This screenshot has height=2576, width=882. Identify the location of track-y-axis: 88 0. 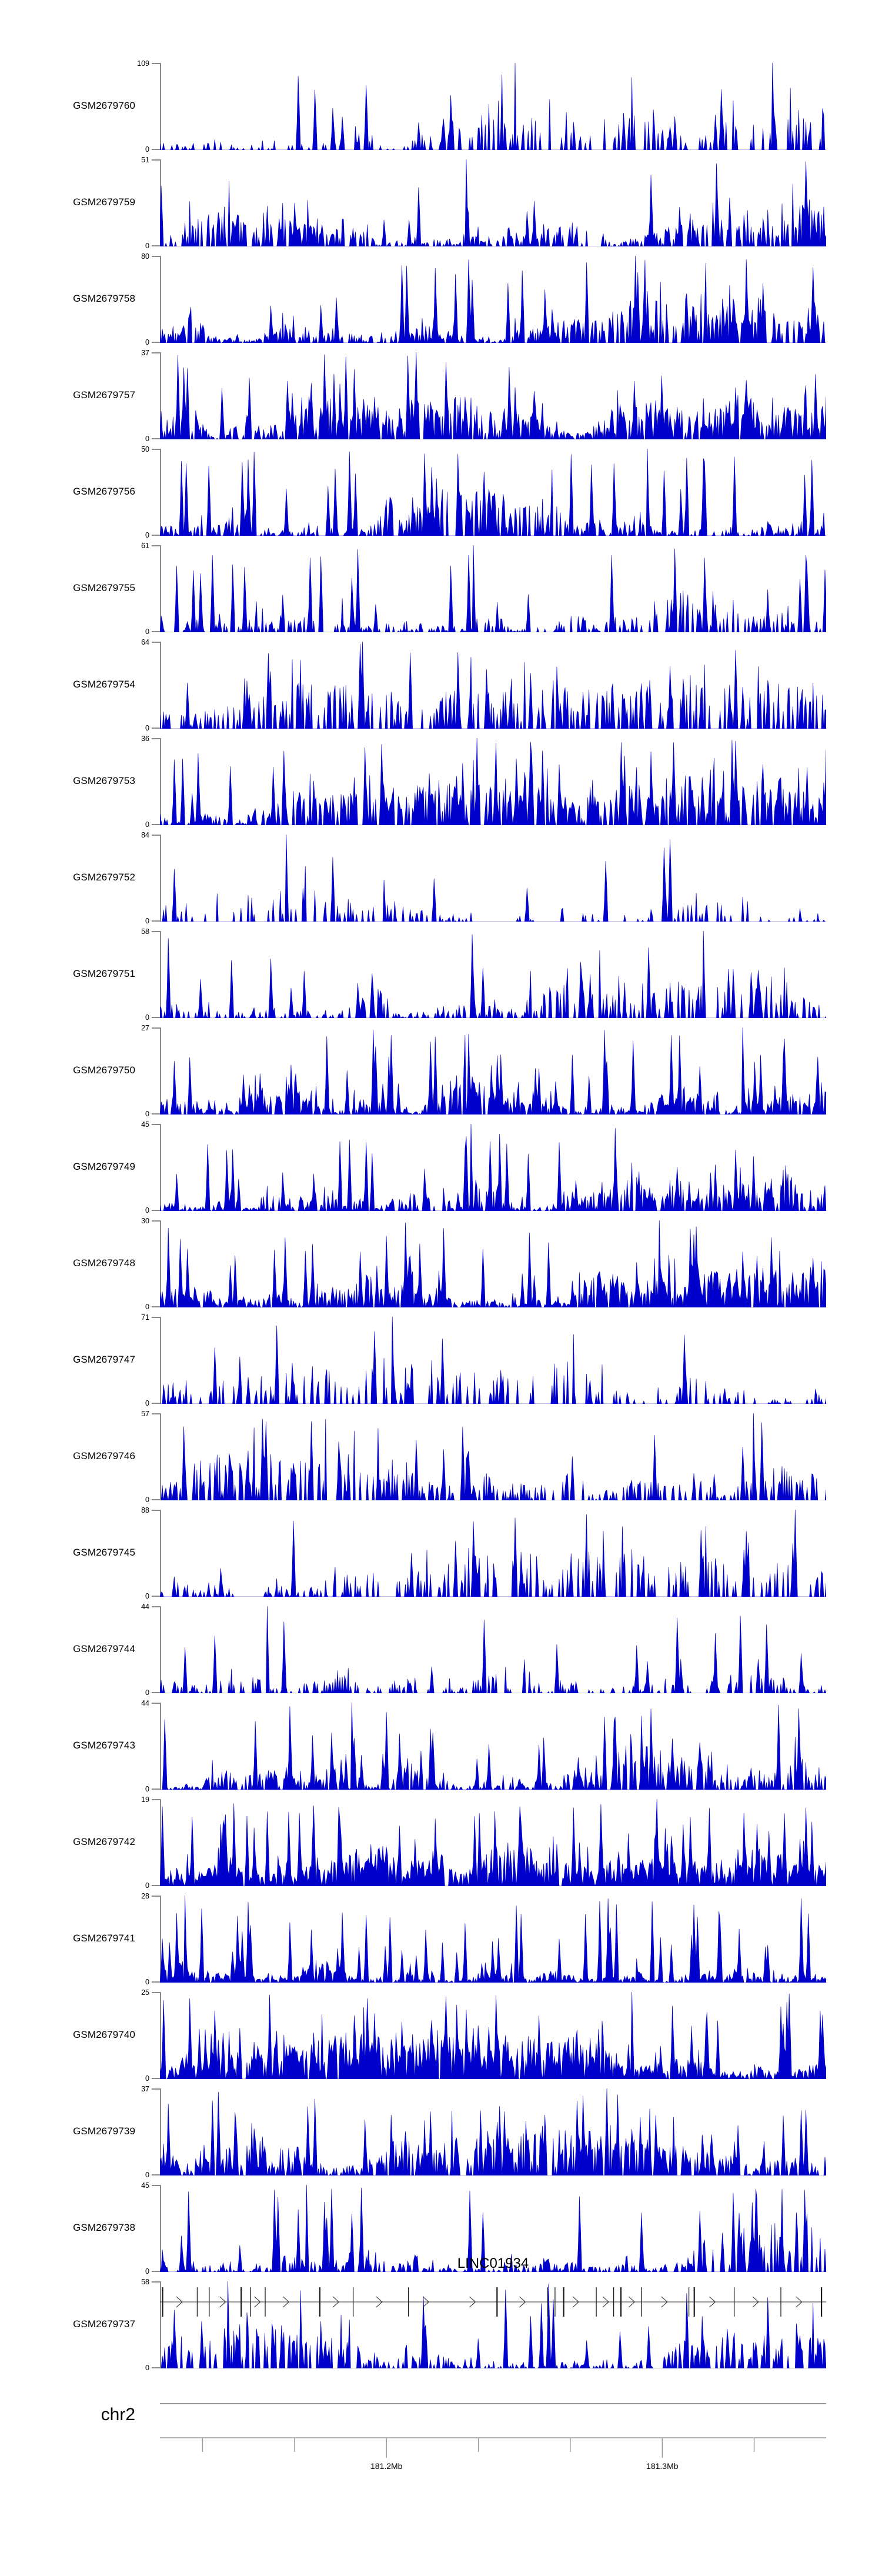
(151, 1553).